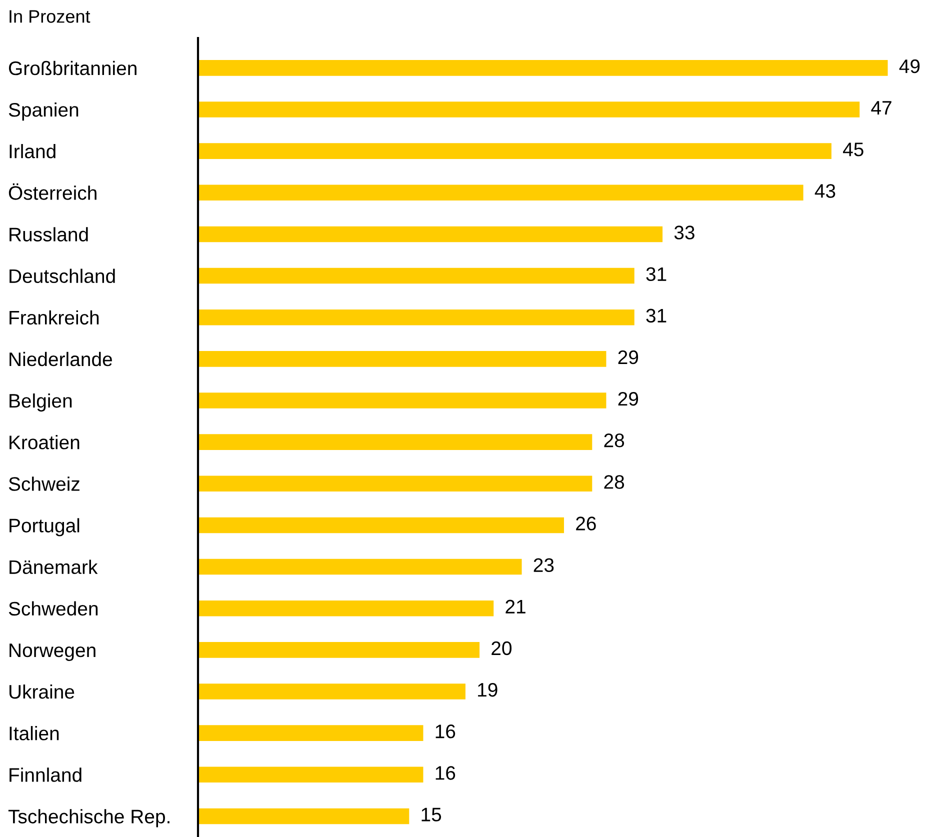  I want to click on y-tick-label: Tschechische Rep., so click(89, 818).